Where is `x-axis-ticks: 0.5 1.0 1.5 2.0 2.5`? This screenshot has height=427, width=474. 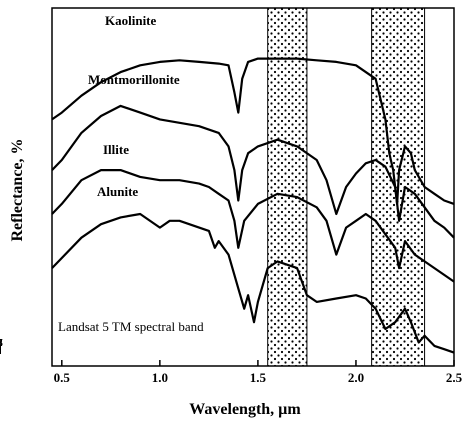
x-axis-ticks: 0.5 1.0 1.5 2.0 2.5 is located at coordinates (258, 372).